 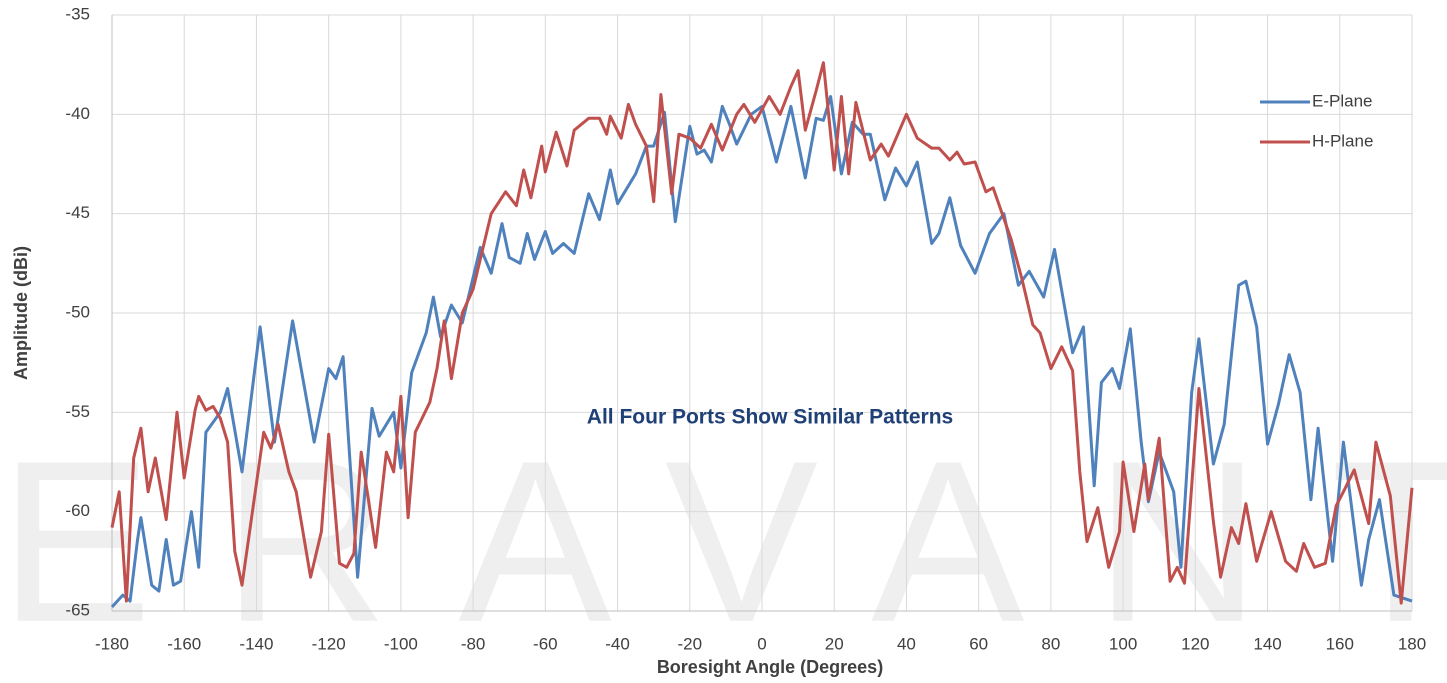 What do you see at coordinates (545, 643) in the screenshot?
I see `x-tick-label: -60` at bounding box center [545, 643].